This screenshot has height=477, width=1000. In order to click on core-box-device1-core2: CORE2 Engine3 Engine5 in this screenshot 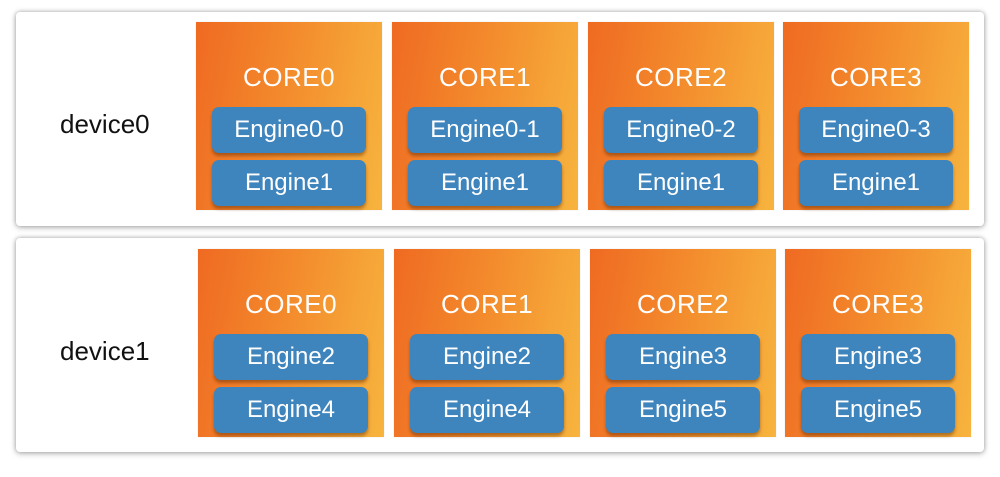, I will do `click(683, 343)`.